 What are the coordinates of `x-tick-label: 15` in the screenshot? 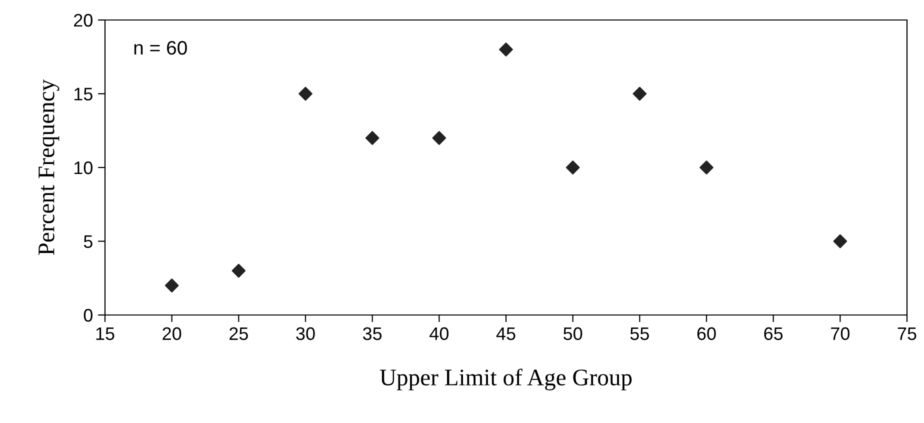 It's located at (105, 333).